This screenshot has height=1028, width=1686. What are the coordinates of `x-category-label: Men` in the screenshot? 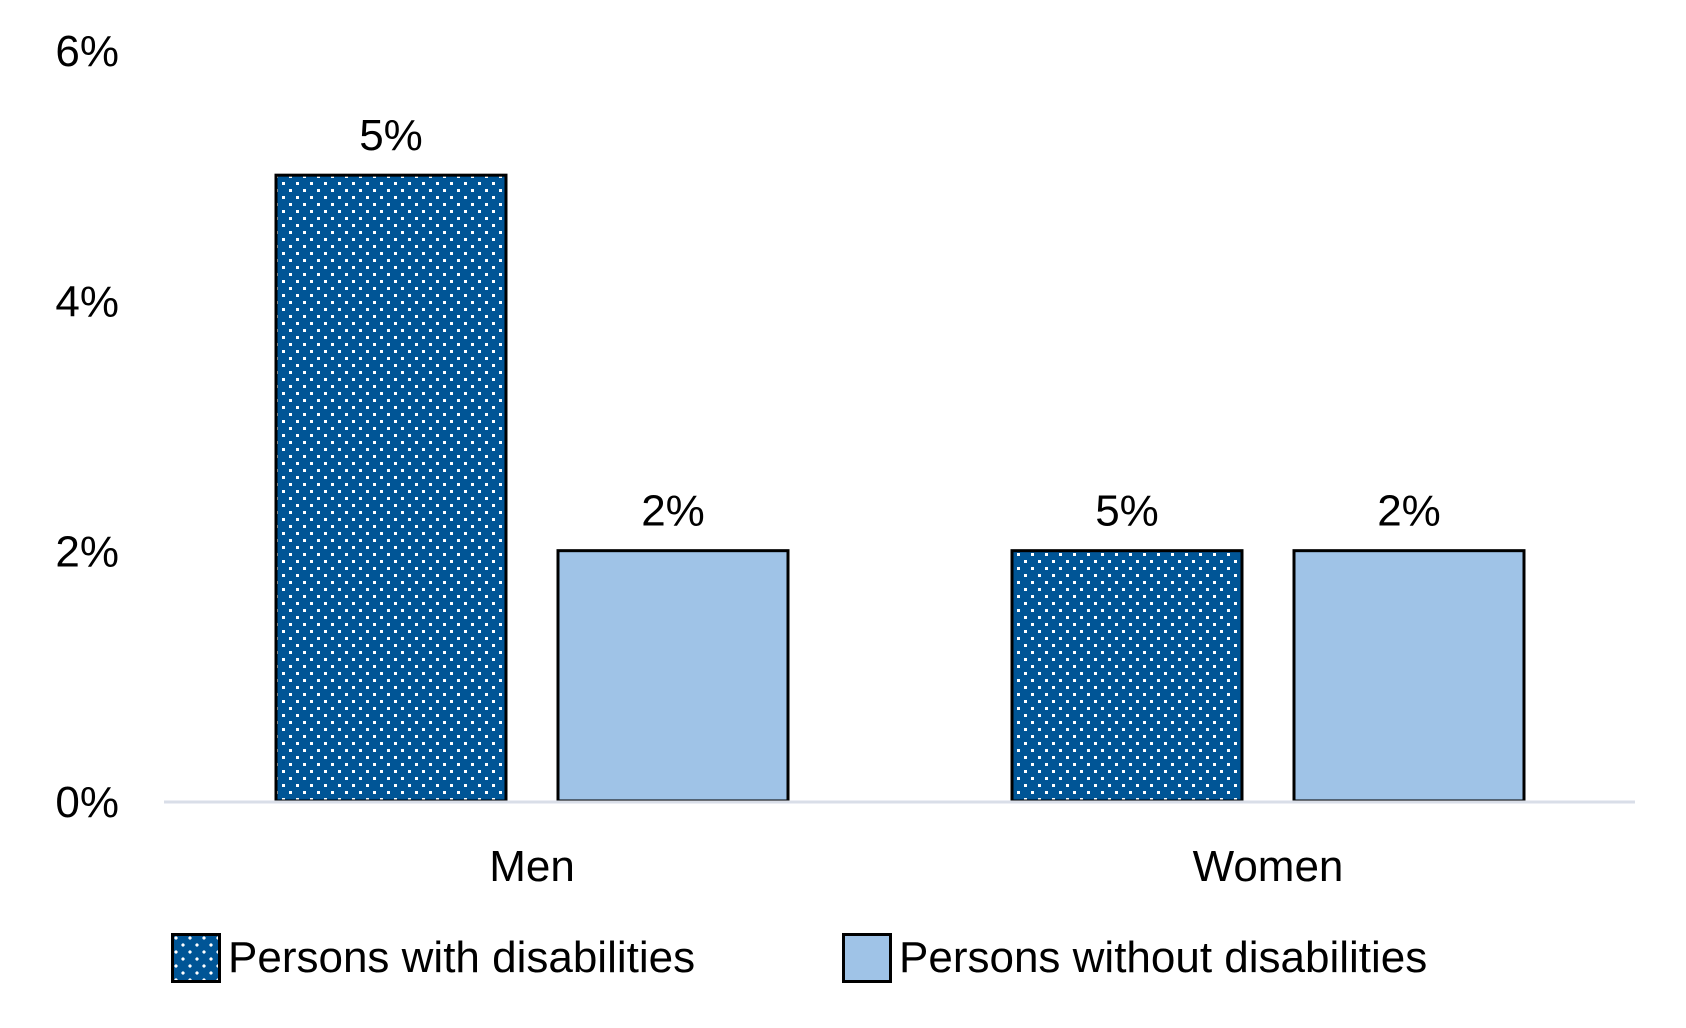 It's located at (532, 866).